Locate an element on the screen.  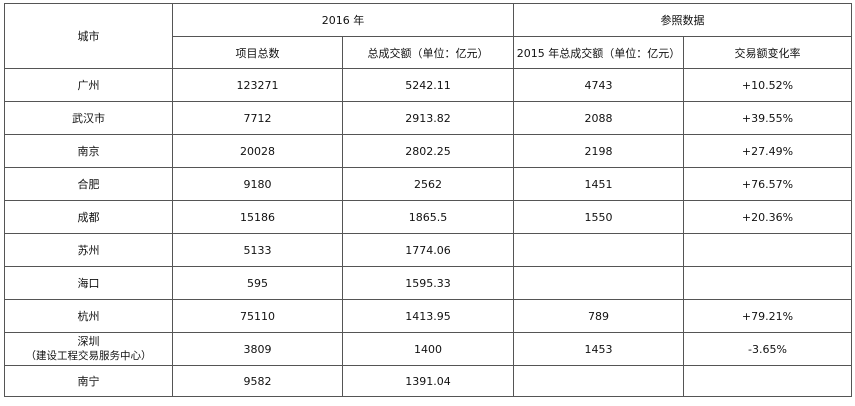
prev-cell: 2198 is located at coordinates (598, 151).